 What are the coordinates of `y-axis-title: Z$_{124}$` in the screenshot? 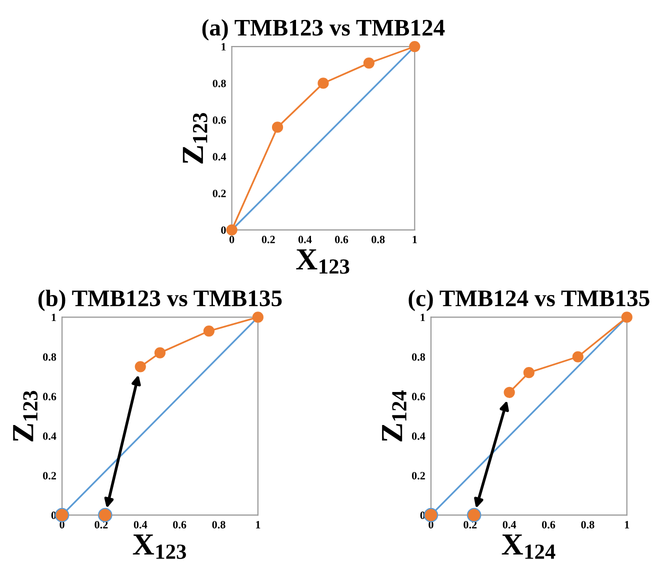 It's located at (394, 416).